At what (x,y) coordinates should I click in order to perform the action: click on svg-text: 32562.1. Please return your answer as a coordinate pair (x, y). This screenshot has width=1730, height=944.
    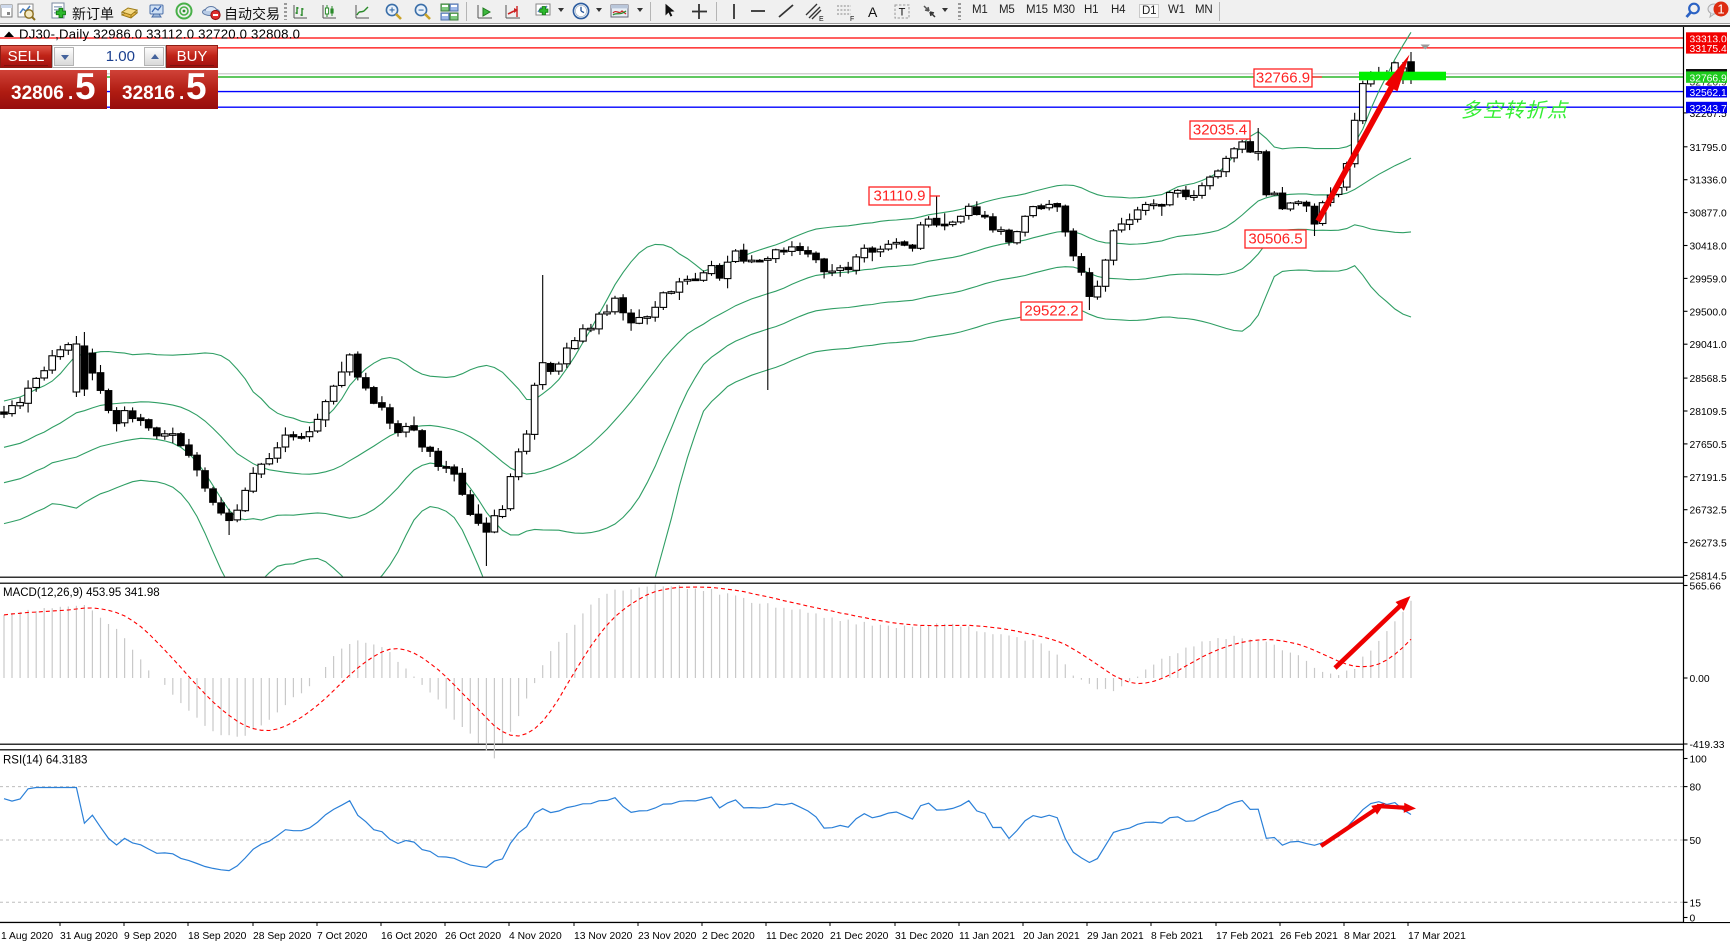
    Looking at the image, I should click on (1708, 93).